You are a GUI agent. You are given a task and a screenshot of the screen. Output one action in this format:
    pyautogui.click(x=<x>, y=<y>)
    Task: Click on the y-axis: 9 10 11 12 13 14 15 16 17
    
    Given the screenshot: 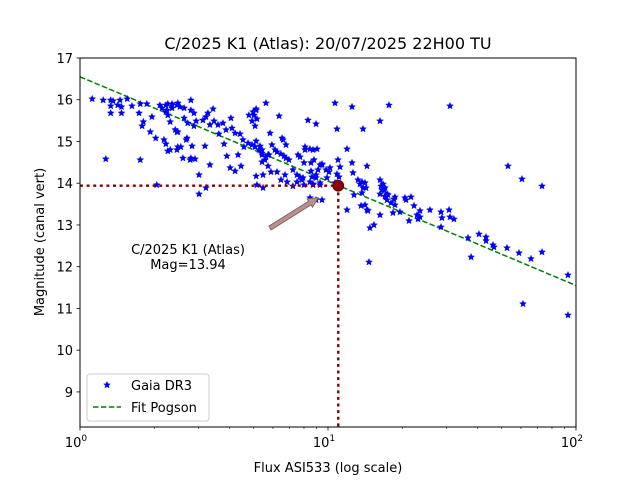 What is the action you would take?
    pyautogui.click(x=68, y=226)
    